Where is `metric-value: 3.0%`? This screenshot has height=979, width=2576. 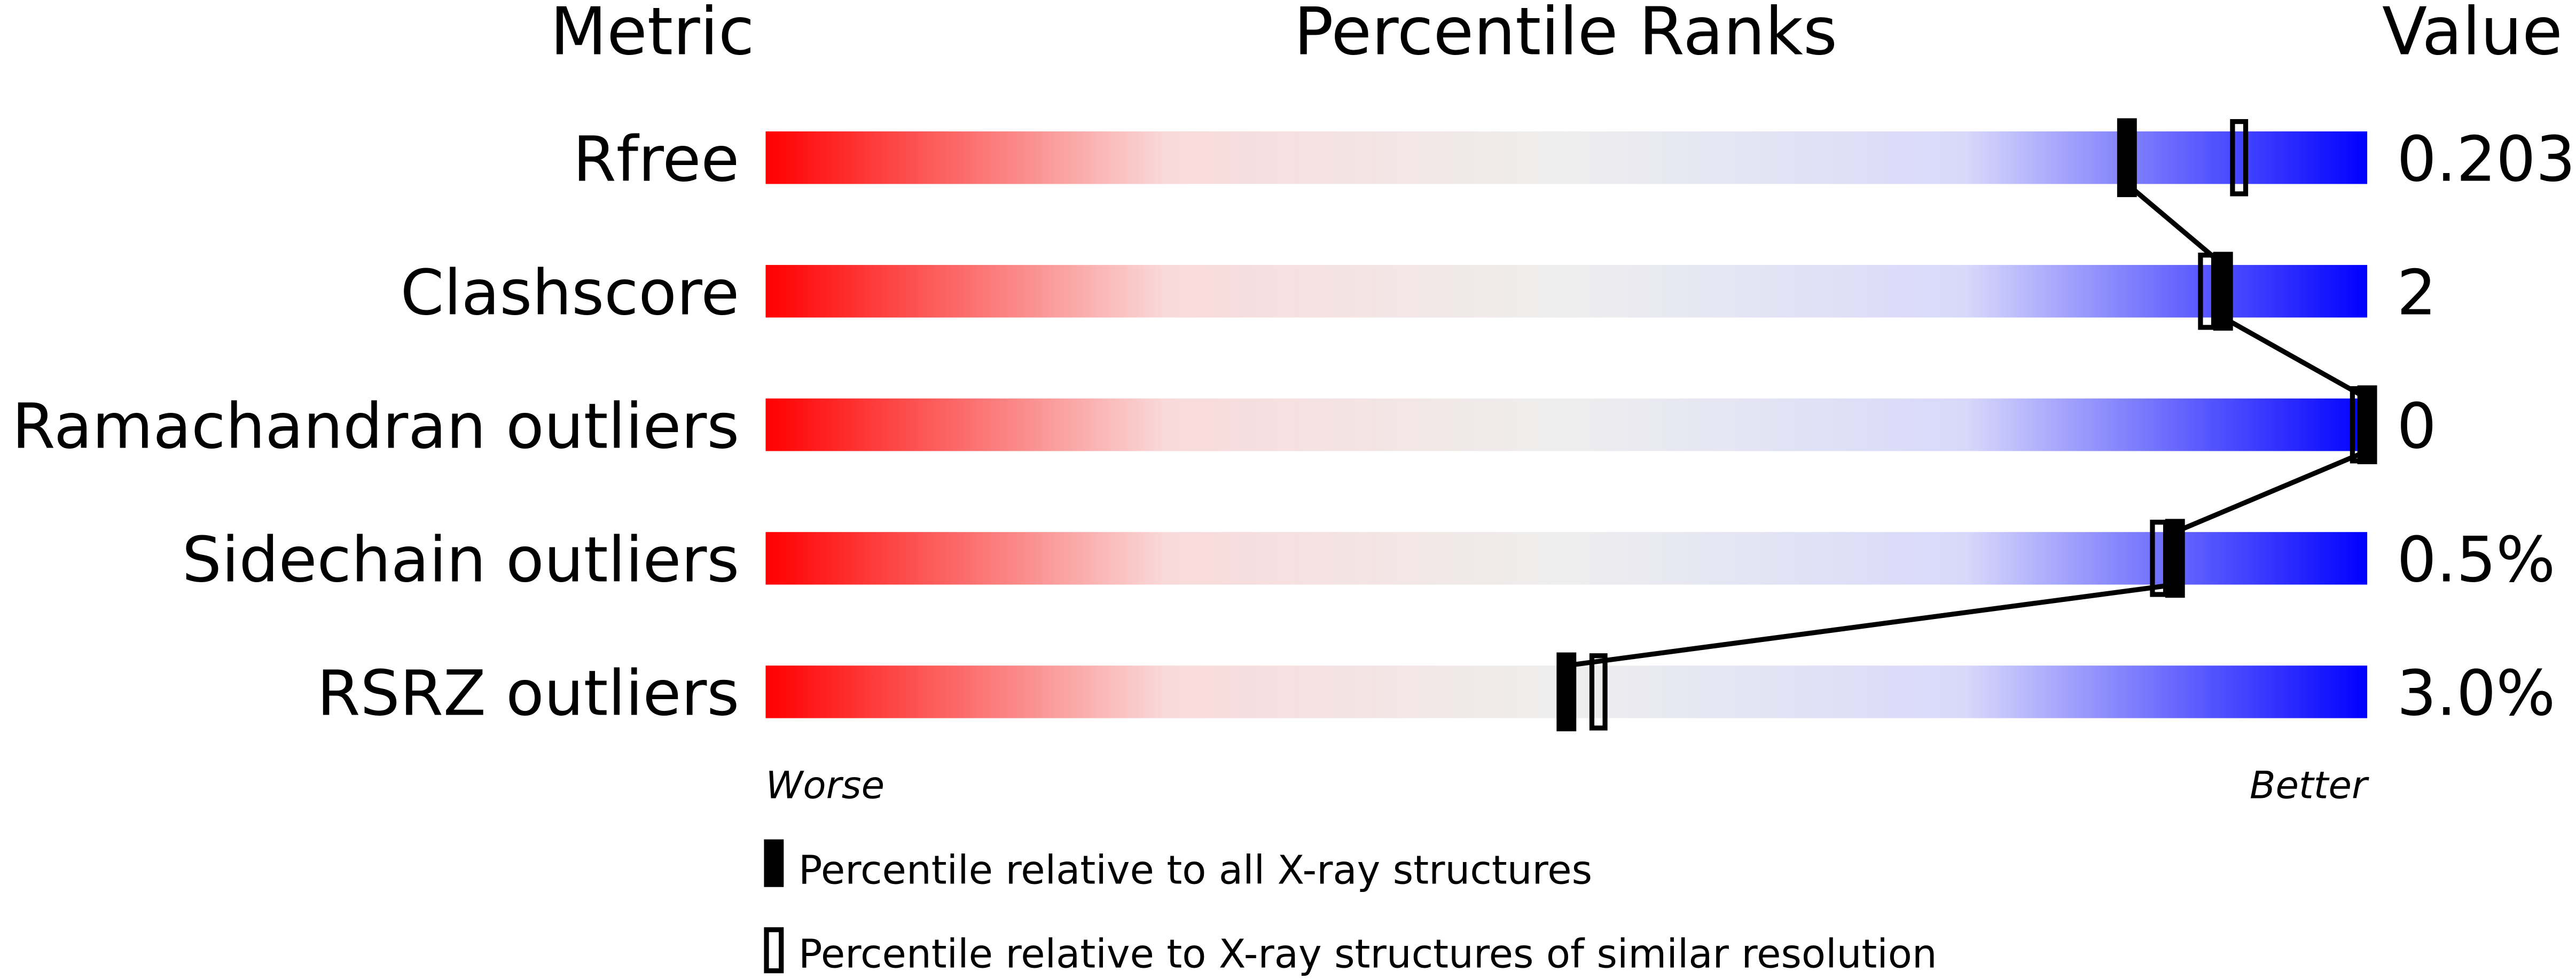
metric-value: 3.0% is located at coordinates (2476, 693).